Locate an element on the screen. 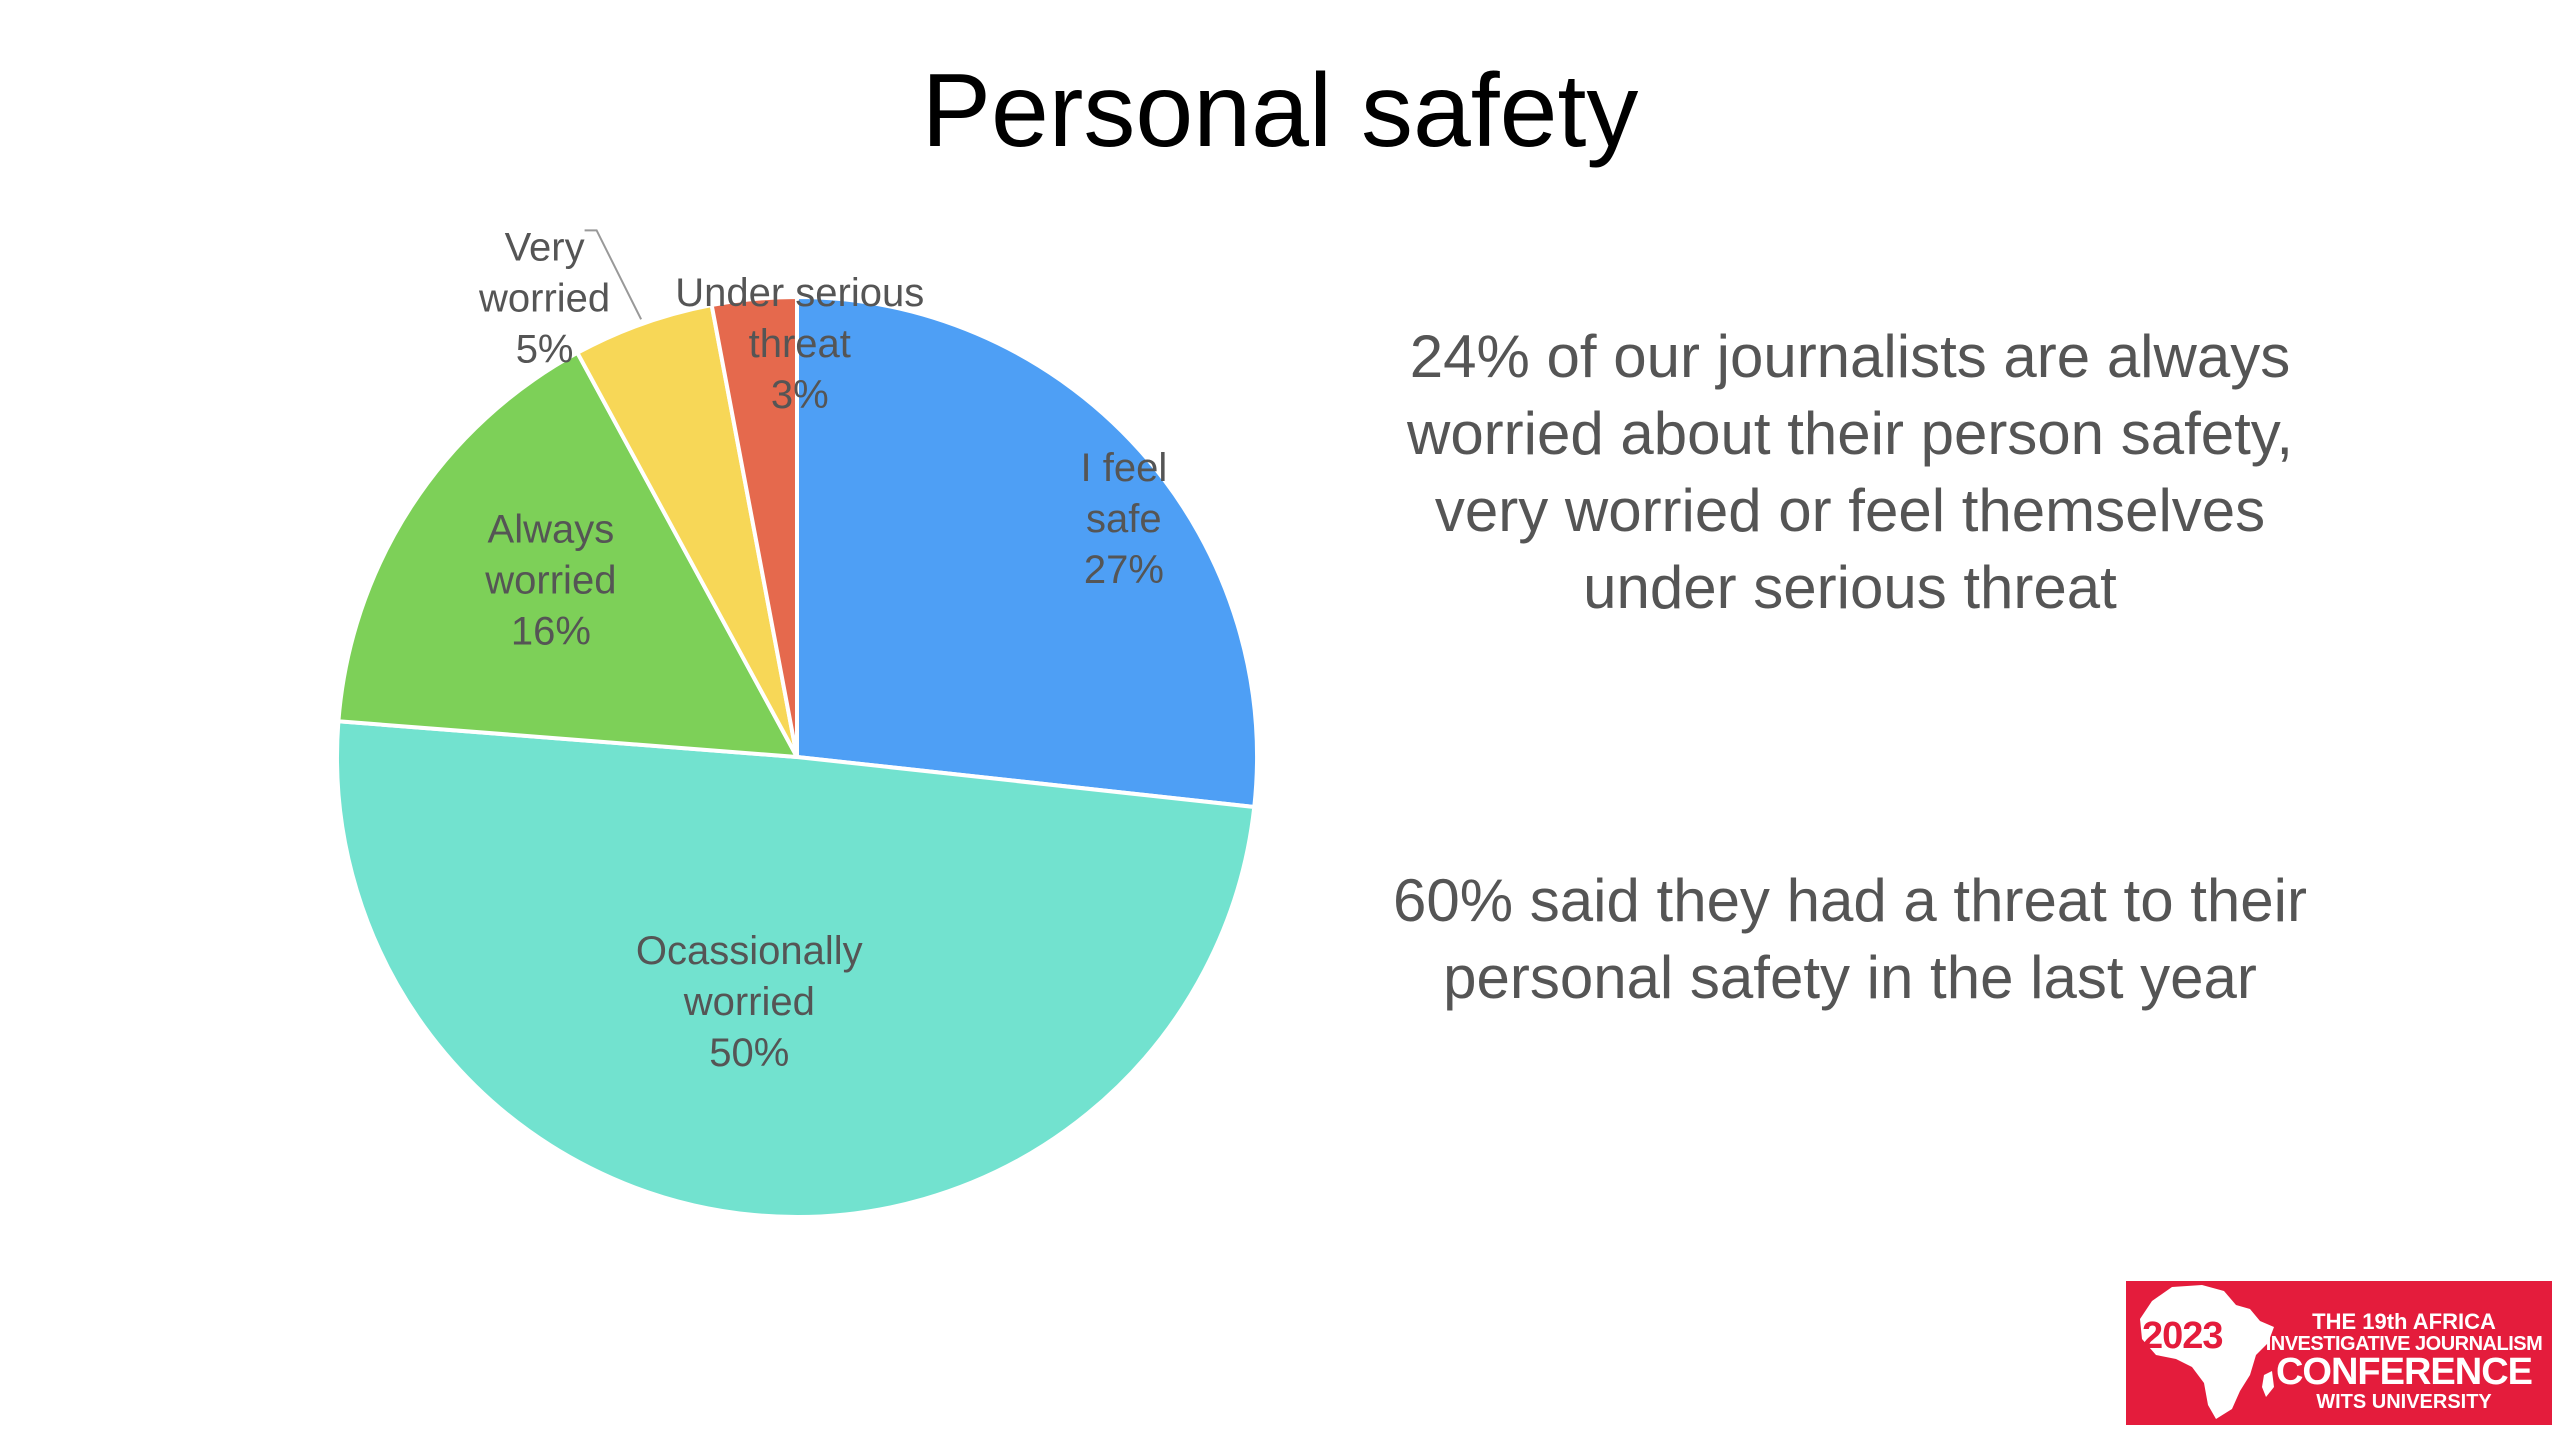  pie-label-i-feel-safe: I feel safe 27% is located at coordinates (1124, 519).